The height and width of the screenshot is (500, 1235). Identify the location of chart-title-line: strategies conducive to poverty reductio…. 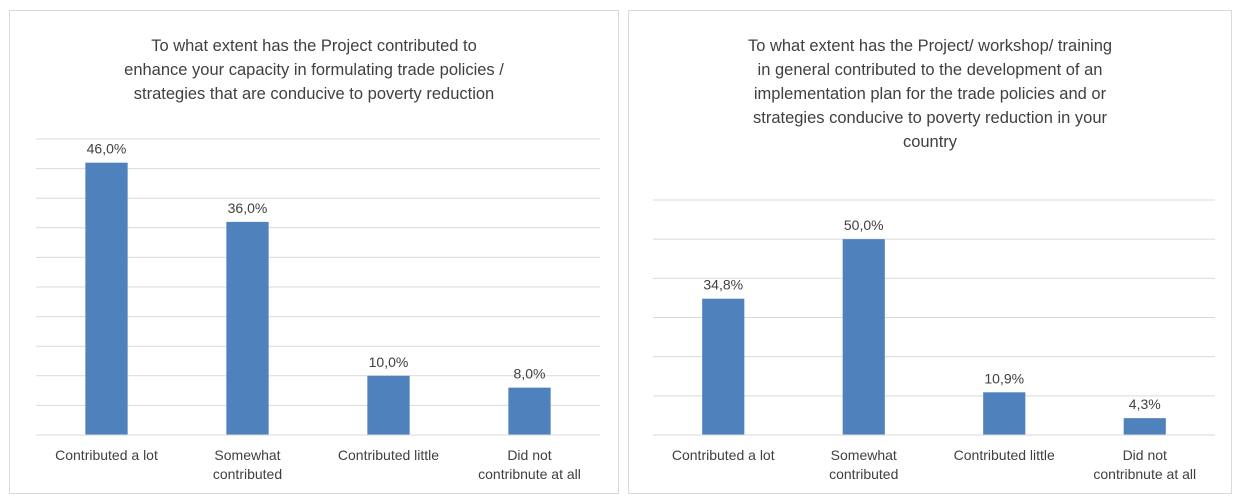
(930, 118).